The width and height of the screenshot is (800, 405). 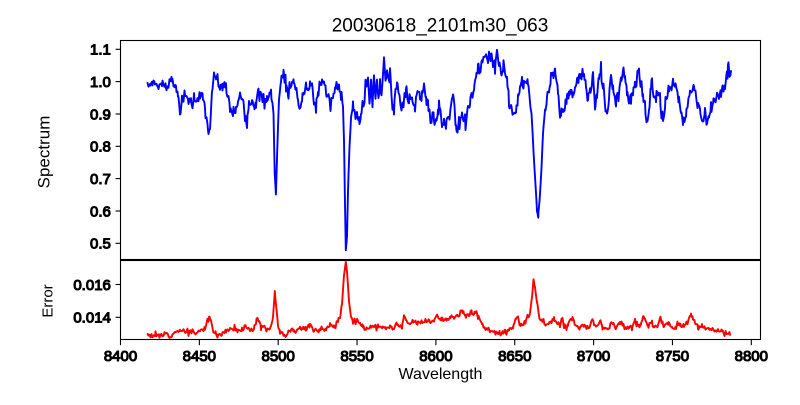 I want to click on svg-text: 8450, so click(x=199, y=356).